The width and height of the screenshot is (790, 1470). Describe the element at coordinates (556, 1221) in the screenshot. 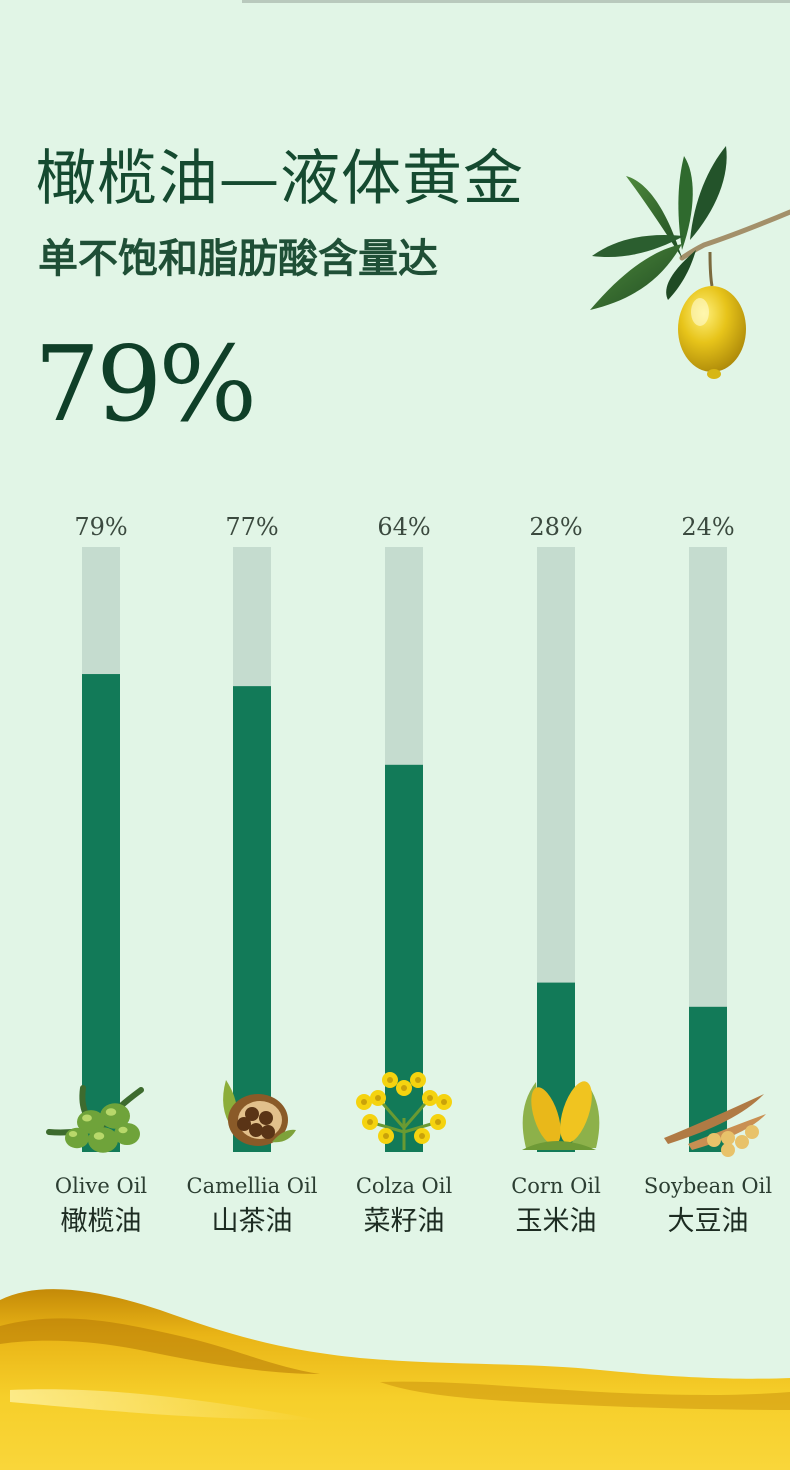

I see `category-label-zh: 玉米油` at that location.